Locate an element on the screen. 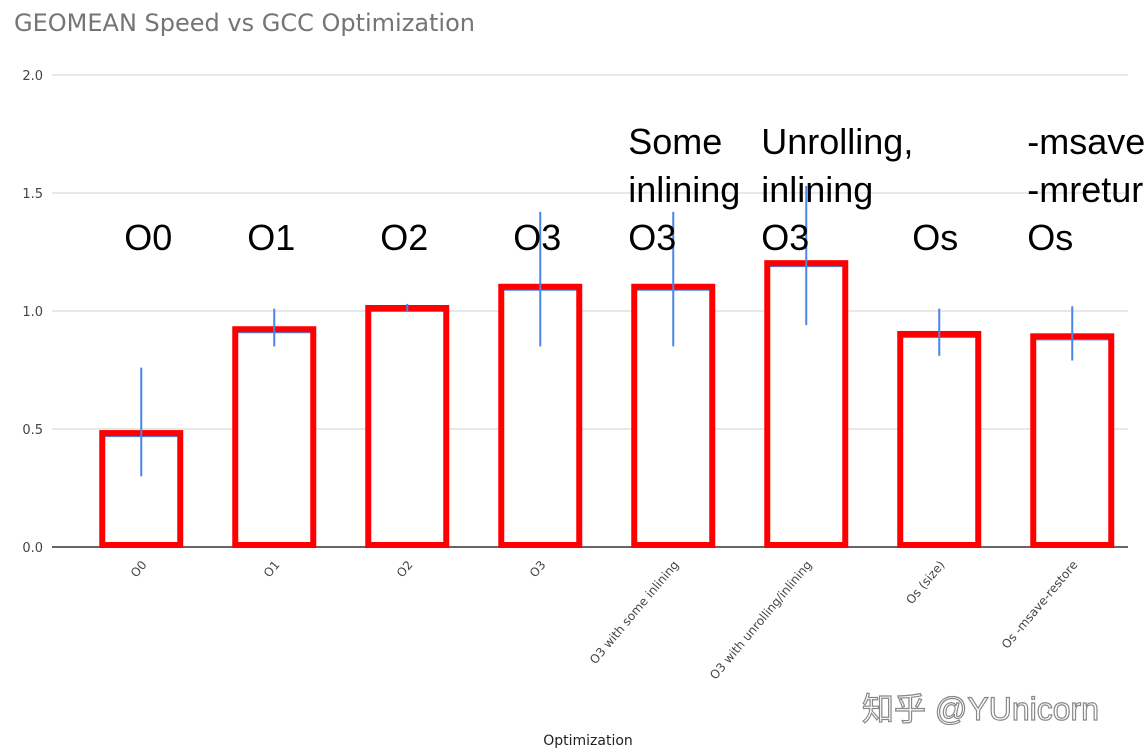 The height and width of the screenshot is (753, 1145). x-axis-label: Optimization is located at coordinates (588, 741).